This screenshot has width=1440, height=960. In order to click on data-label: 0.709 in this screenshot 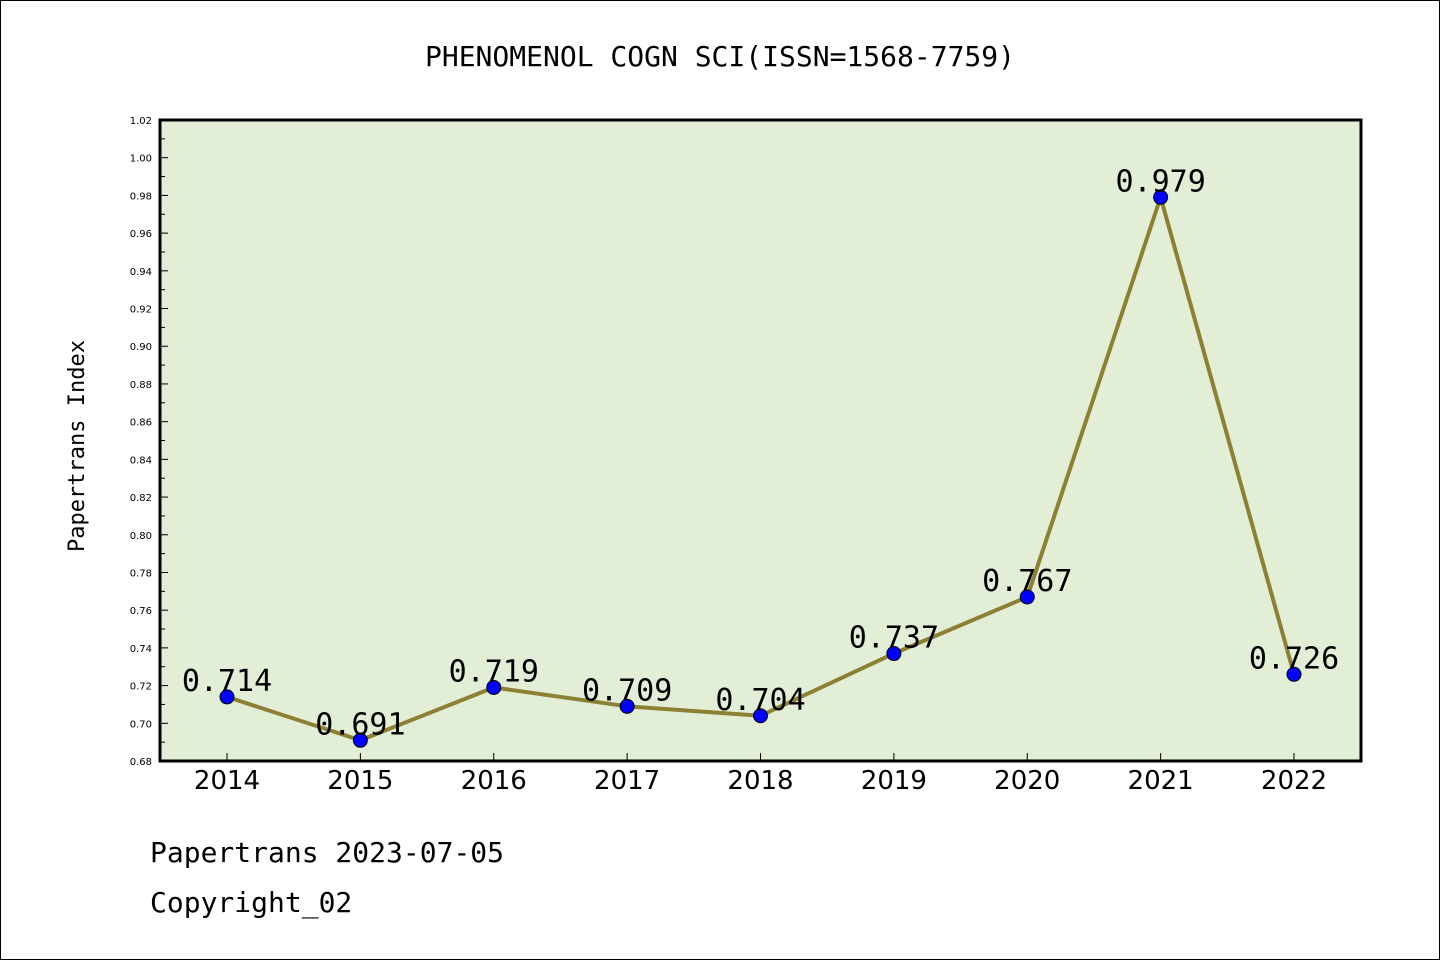, I will do `click(627, 690)`.